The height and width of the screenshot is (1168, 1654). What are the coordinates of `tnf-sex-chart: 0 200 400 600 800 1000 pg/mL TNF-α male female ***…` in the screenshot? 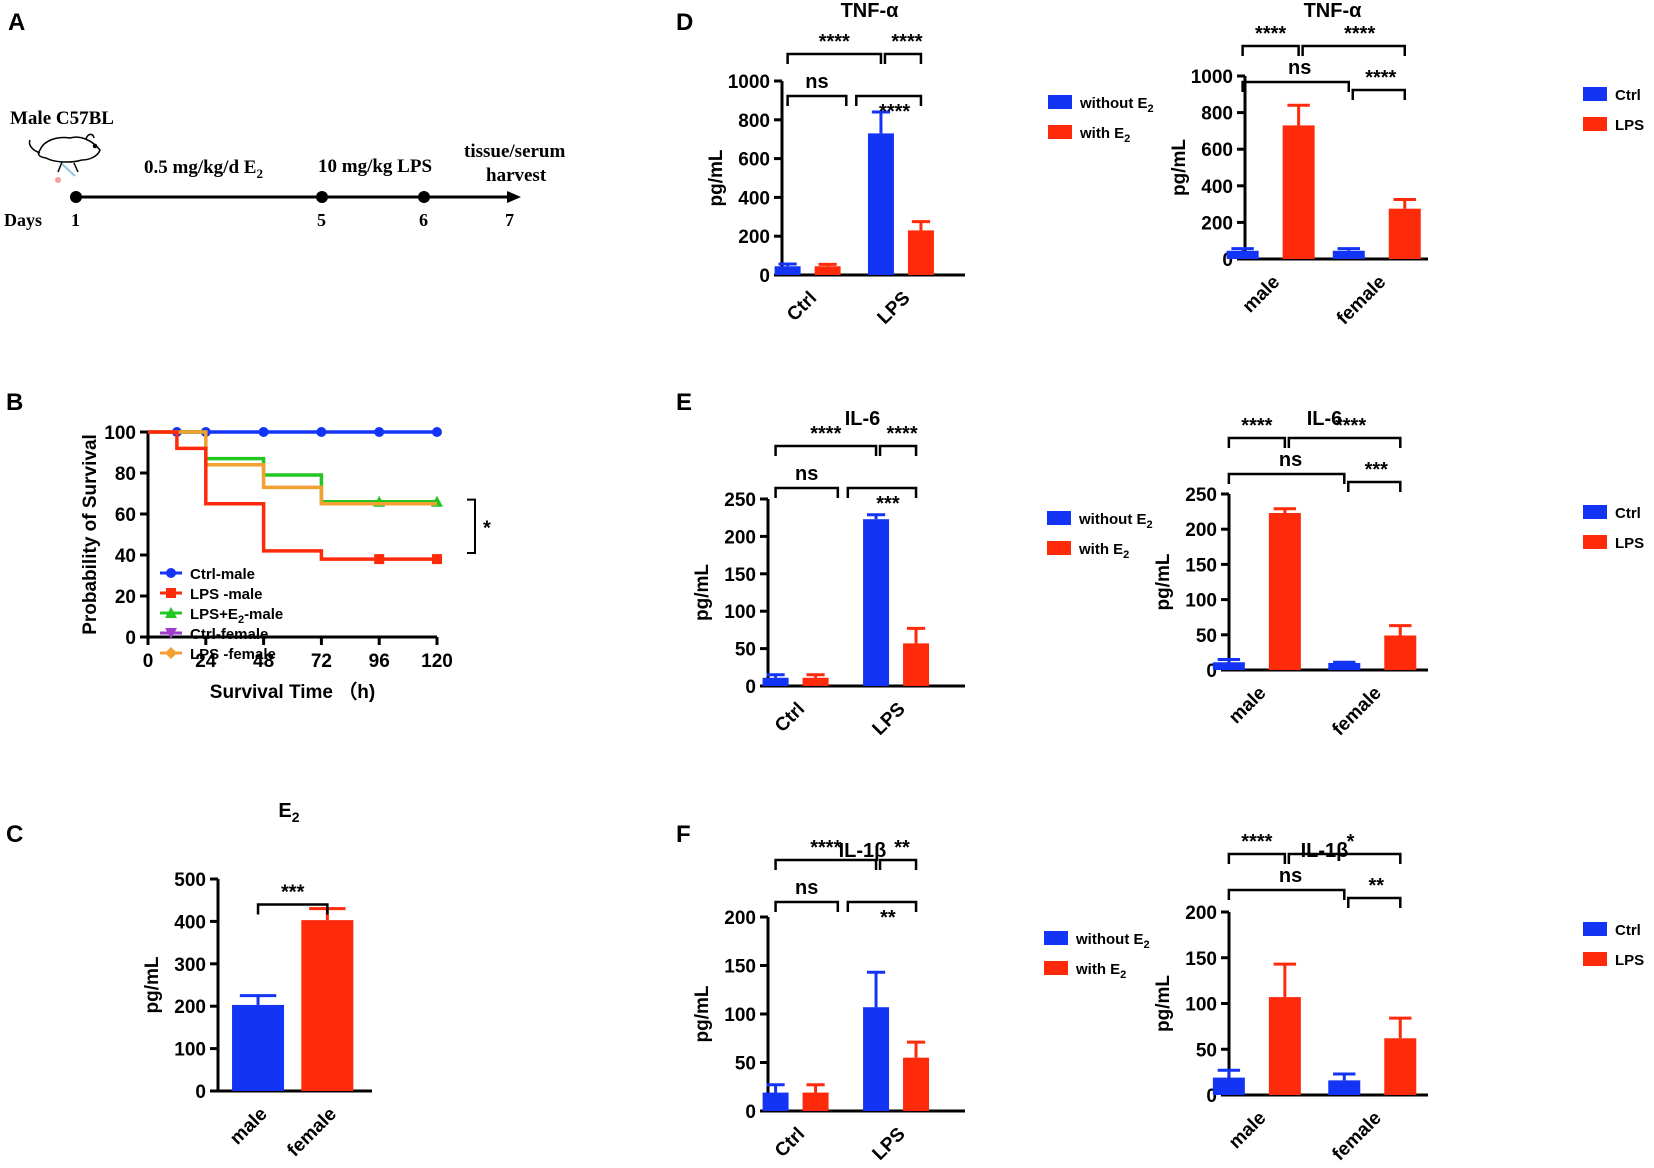 It's located at (1406, 164).